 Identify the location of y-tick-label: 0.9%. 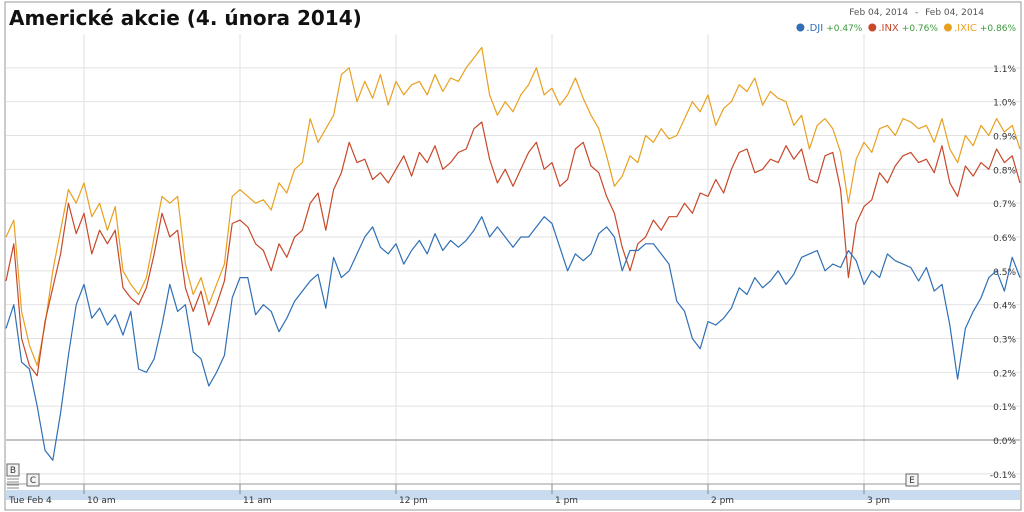
(1004, 138).